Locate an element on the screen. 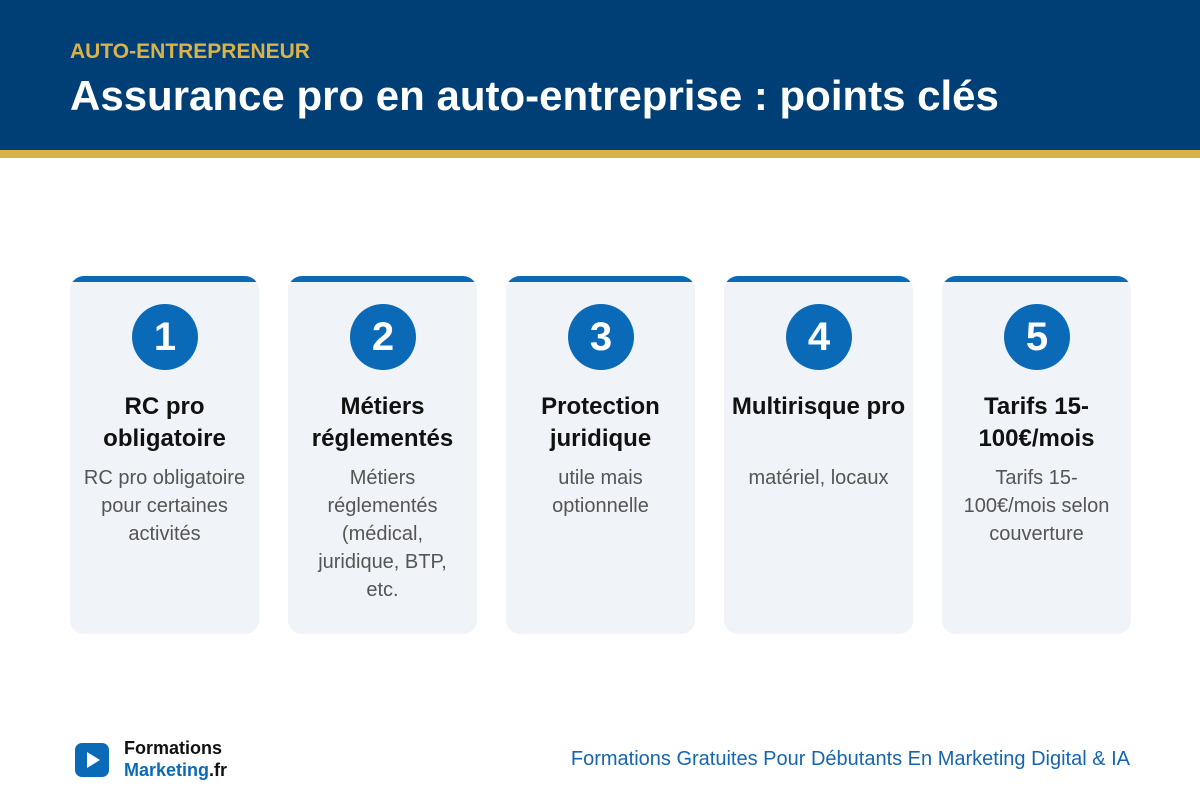 The width and height of the screenshot is (1200, 800). card-number: 4 is located at coordinates (819, 337).